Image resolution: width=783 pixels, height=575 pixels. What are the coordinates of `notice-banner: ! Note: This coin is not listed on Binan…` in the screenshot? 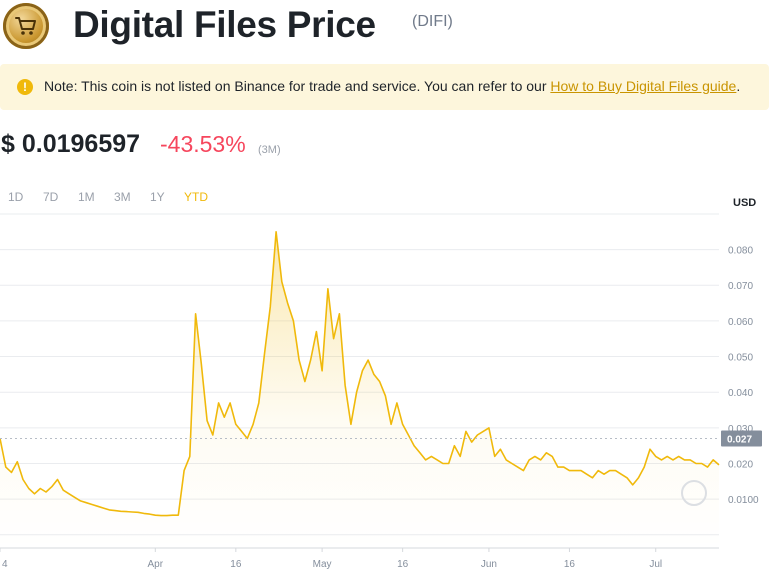 It's located at (384, 87).